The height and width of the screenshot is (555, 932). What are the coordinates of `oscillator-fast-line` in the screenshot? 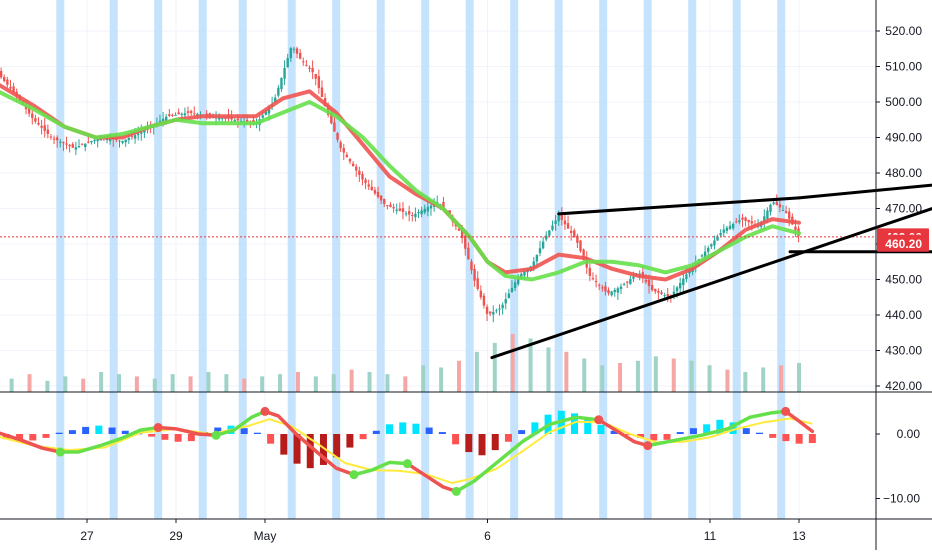 It's located at (799, 421).